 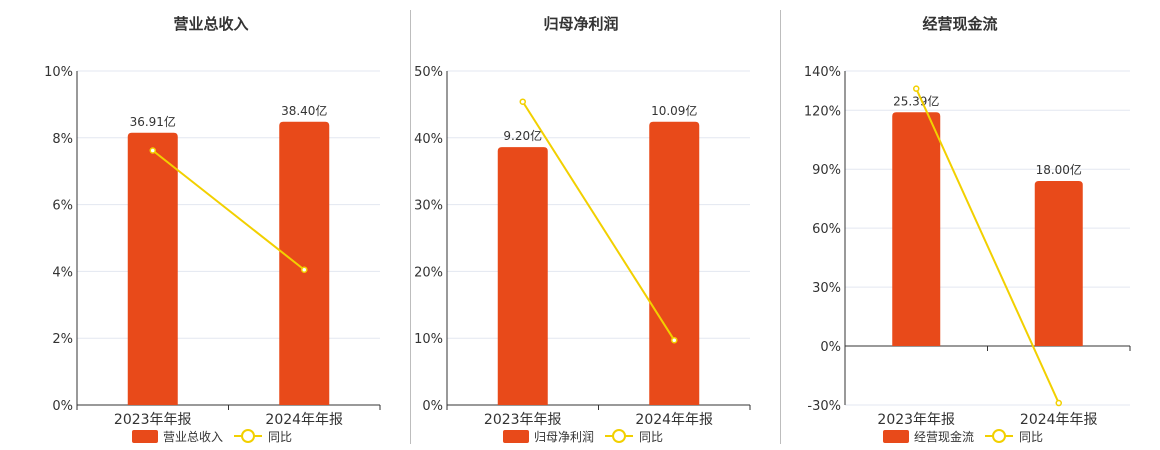 What do you see at coordinates (1059, 169) in the screenshot?
I see `bar-value-label: 18.00亿` at bounding box center [1059, 169].